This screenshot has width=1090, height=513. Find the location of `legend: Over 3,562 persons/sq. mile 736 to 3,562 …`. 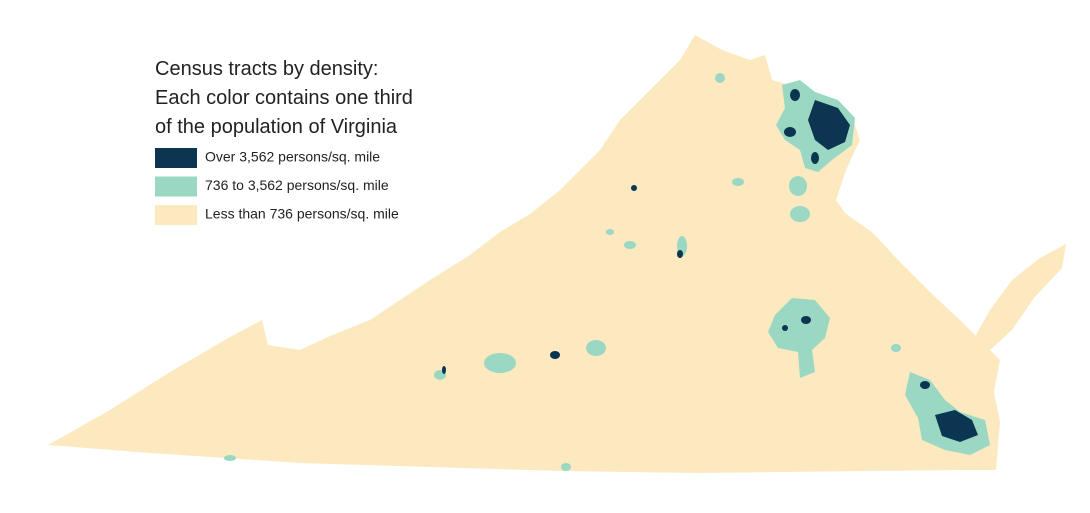

legend: Over 3,562 persons/sq. mile 736 to 3,562 … is located at coordinates (277, 186).